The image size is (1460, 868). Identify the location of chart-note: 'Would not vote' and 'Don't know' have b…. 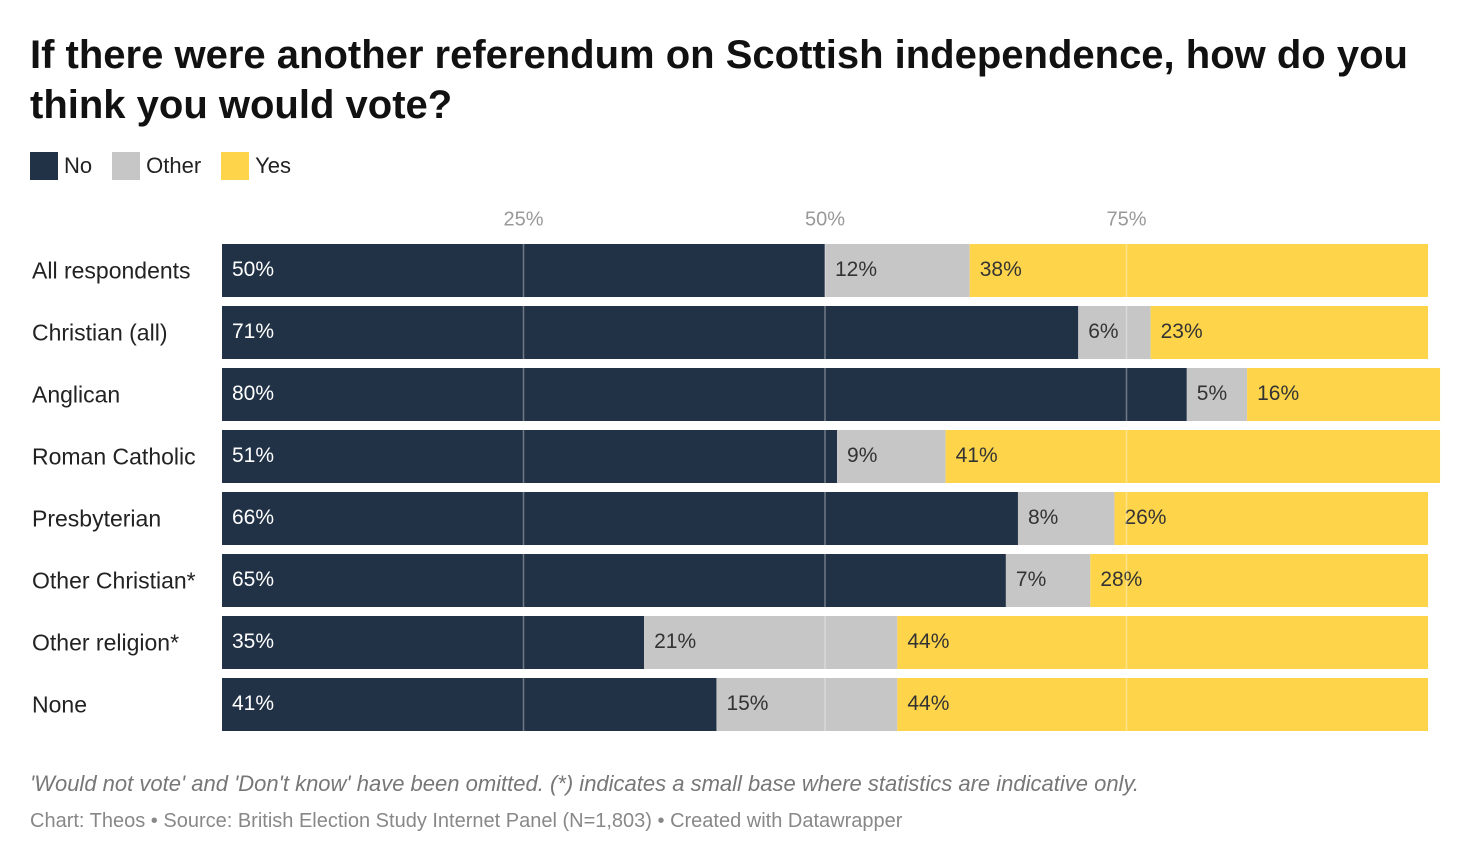
(584, 783).